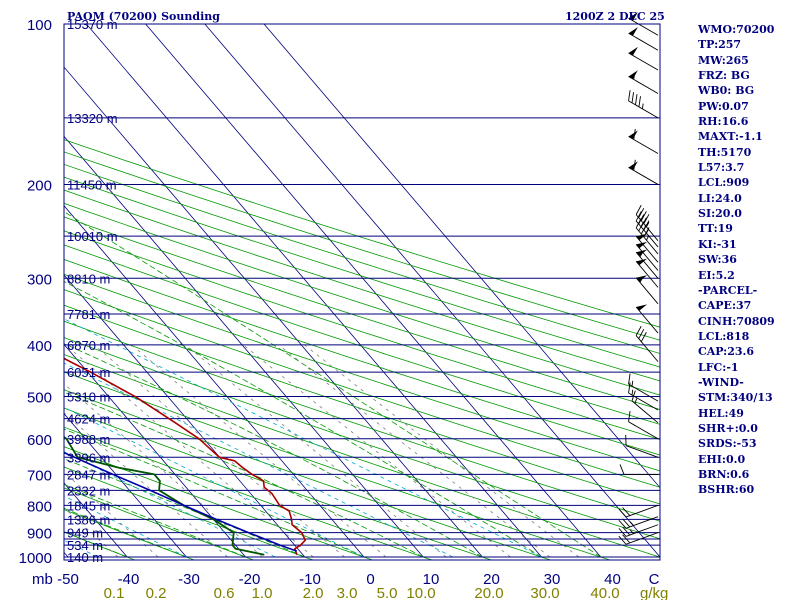 This screenshot has height=600, width=800. What do you see at coordinates (721, 382) in the screenshot?
I see `index-line: -WIND-` at bounding box center [721, 382].